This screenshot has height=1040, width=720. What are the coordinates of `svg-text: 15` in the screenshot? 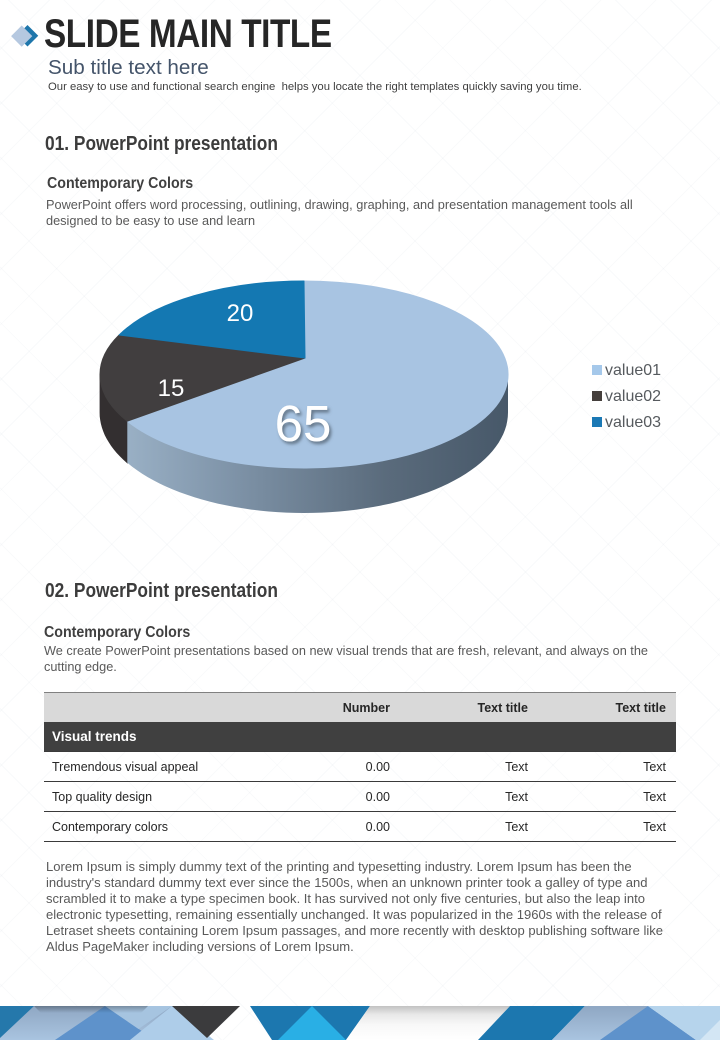 It's located at (171, 388).